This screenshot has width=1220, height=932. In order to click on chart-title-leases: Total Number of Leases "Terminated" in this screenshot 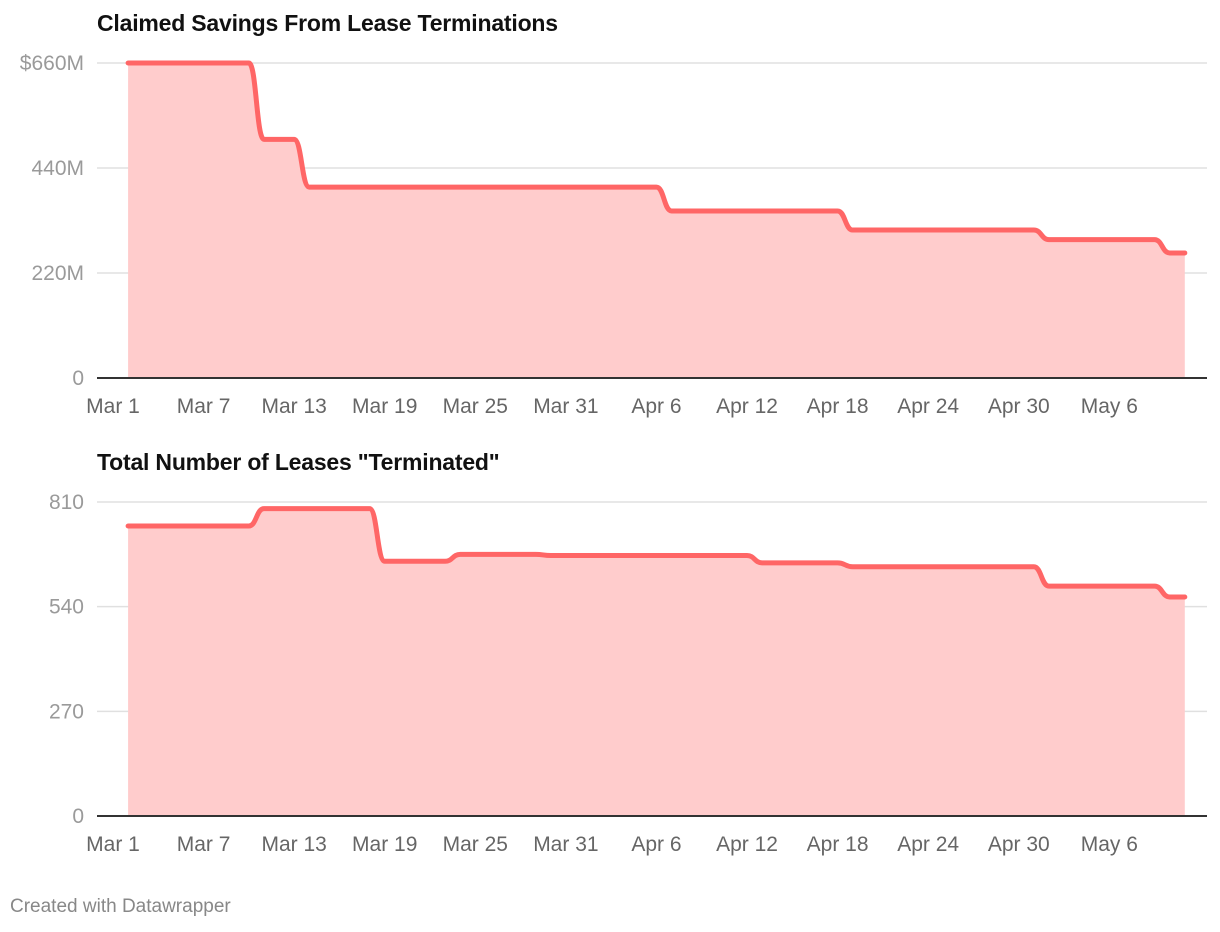, I will do `click(298, 462)`.